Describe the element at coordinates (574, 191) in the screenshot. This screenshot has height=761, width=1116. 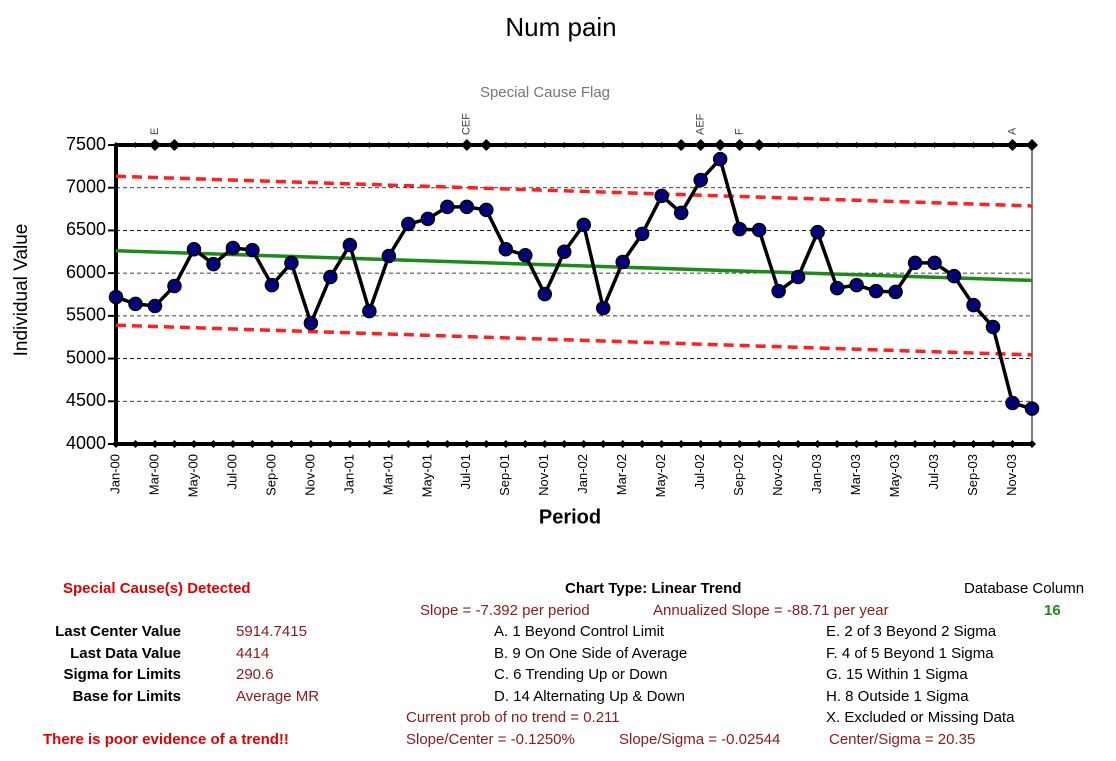
I see `upper-limit` at that location.